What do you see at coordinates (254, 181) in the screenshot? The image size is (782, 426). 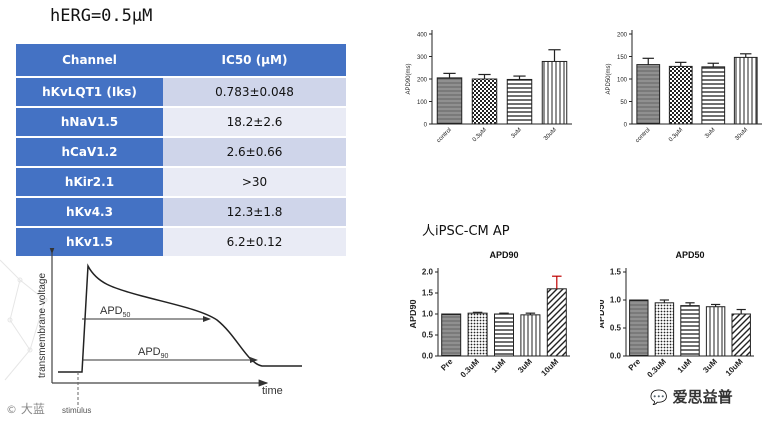 I see `ic50-cell: >30` at bounding box center [254, 181].